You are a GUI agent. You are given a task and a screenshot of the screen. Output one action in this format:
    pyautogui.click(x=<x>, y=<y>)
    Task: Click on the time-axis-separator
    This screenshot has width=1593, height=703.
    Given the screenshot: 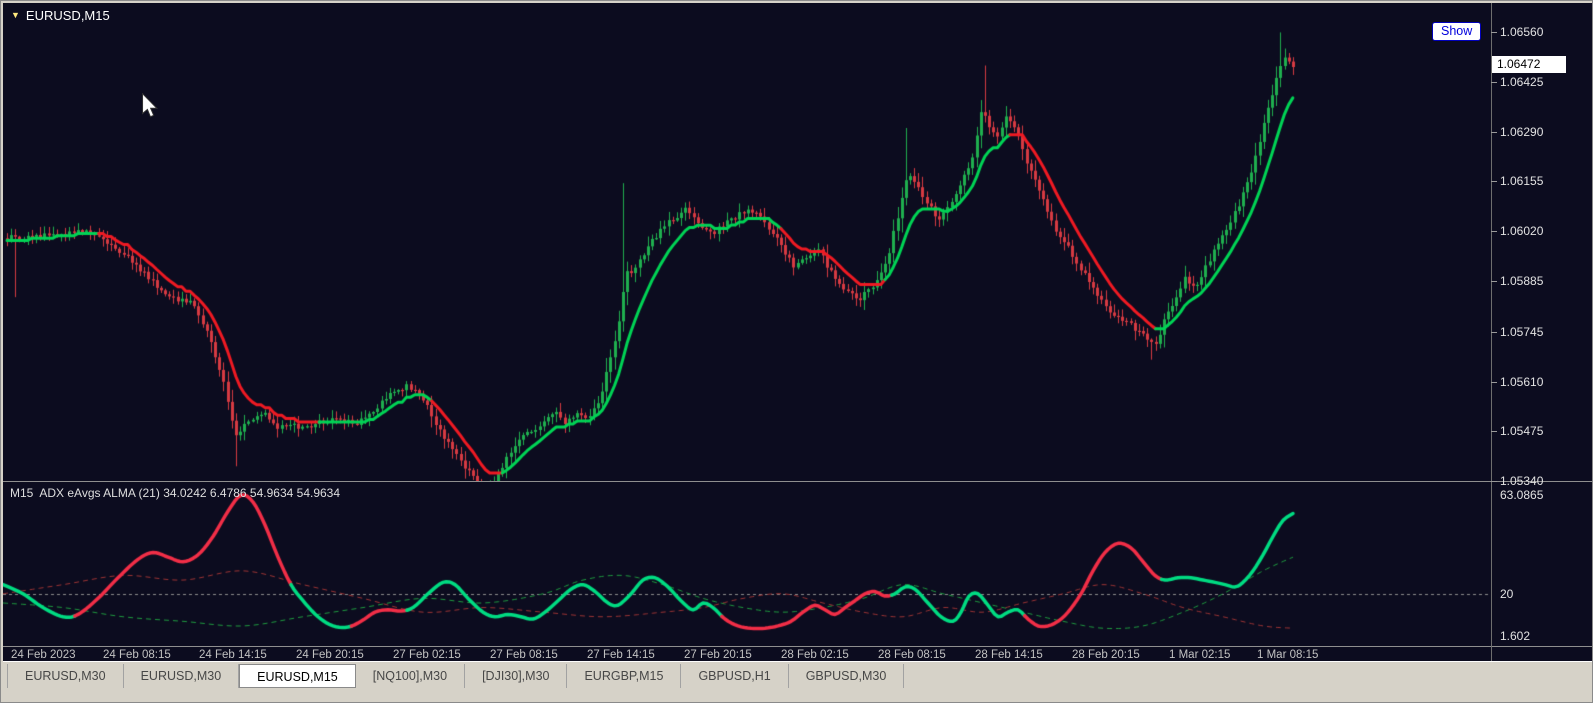 What is the action you would take?
    pyautogui.click(x=797, y=646)
    